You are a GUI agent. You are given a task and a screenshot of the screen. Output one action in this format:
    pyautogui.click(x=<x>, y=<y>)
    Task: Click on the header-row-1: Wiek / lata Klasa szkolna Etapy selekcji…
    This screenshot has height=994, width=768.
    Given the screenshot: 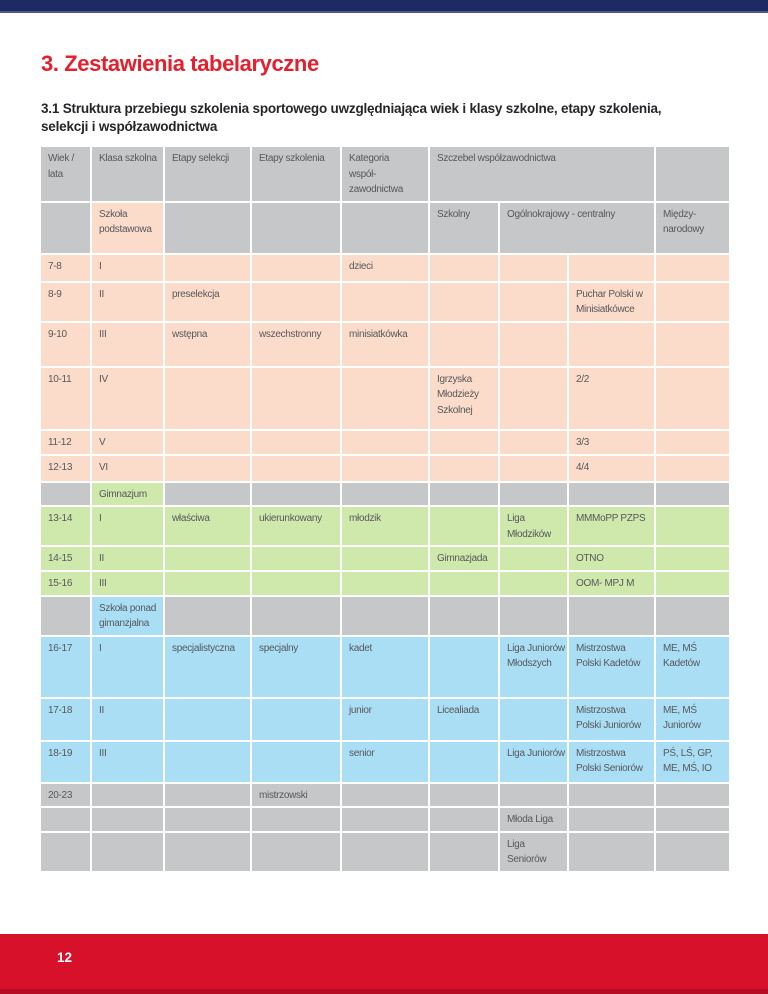 What is the action you would take?
    pyautogui.click(x=385, y=175)
    